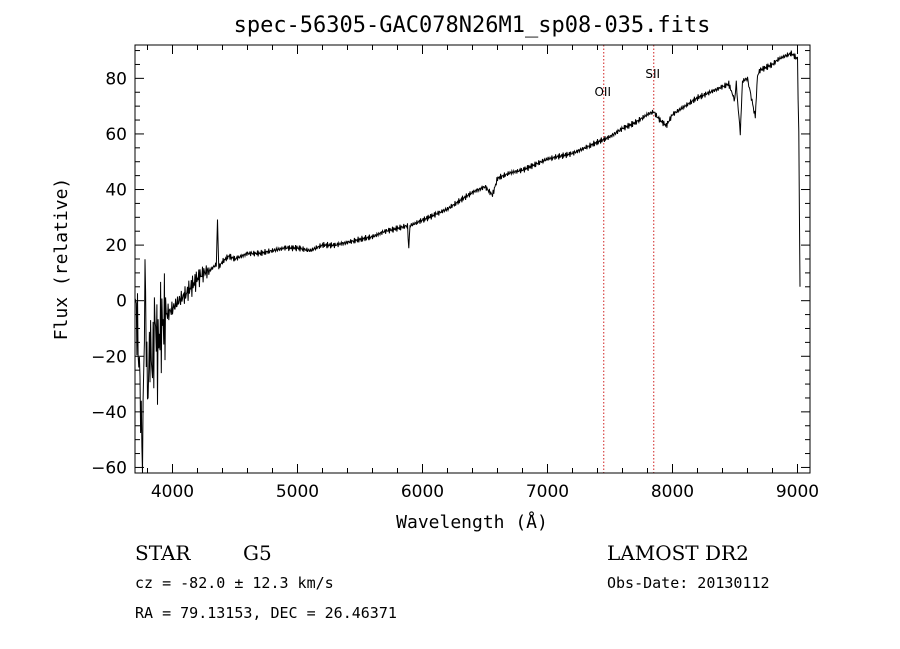  I want to click on x-tick-label: 9000, so click(797, 492).